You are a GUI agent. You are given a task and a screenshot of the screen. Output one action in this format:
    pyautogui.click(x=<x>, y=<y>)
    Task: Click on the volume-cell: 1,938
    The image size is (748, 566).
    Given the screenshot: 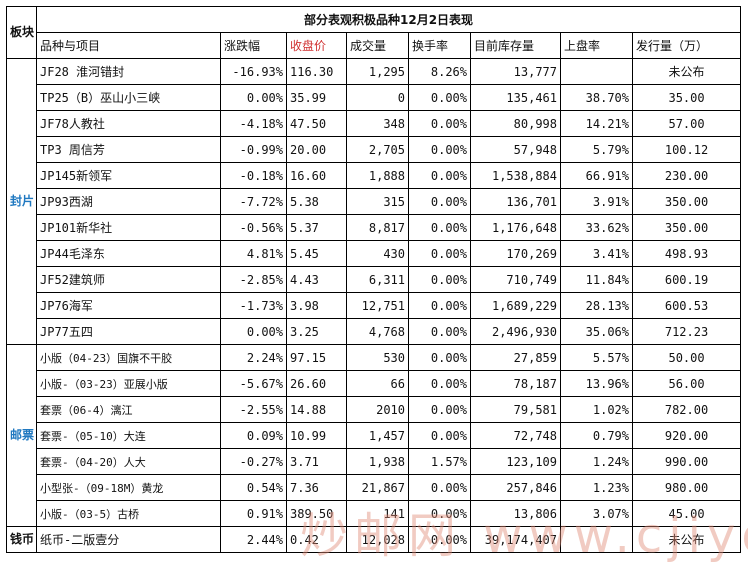 What is the action you would take?
    pyautogui.click(x=377, y=461)
    